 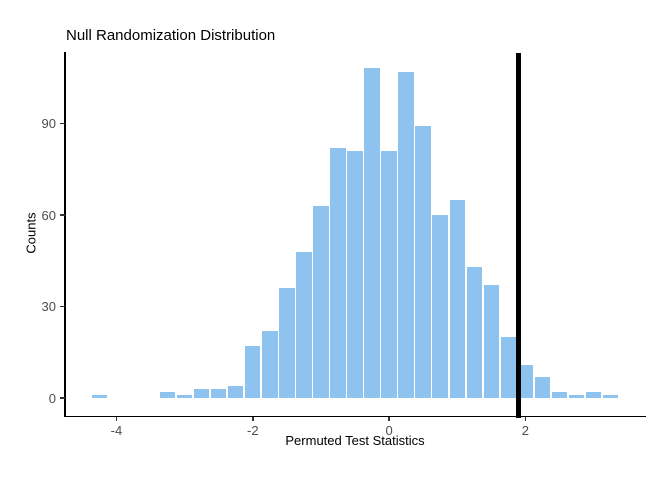 What do you see at coordinates (65, 234) in the screenshot?
I see `y-axis-line` at bounding box center [65, 234].